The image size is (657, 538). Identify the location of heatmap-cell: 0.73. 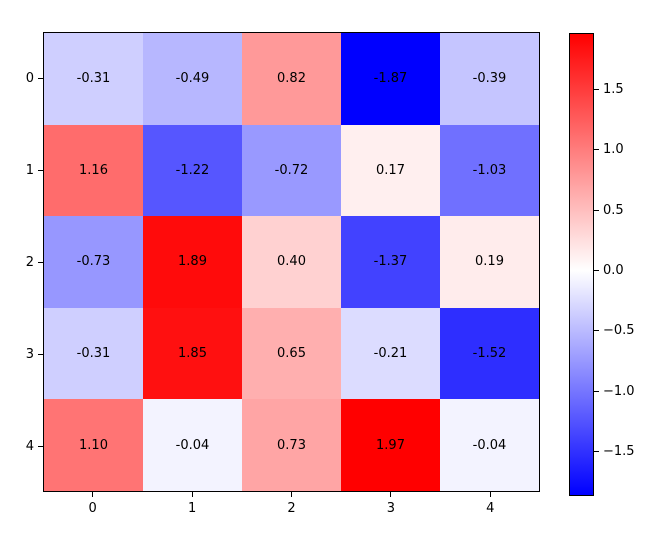
(291, 445).